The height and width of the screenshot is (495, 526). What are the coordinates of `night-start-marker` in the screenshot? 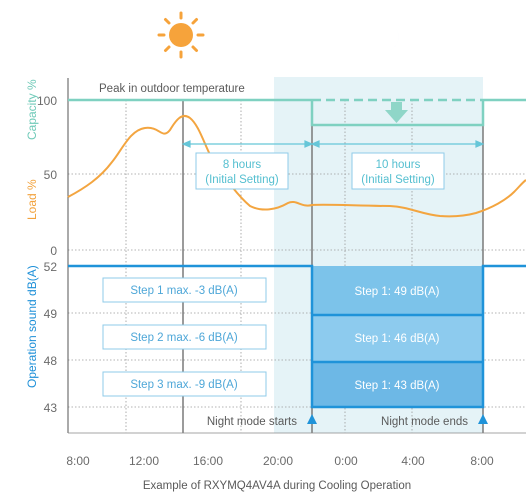 It's located at (312, 419).